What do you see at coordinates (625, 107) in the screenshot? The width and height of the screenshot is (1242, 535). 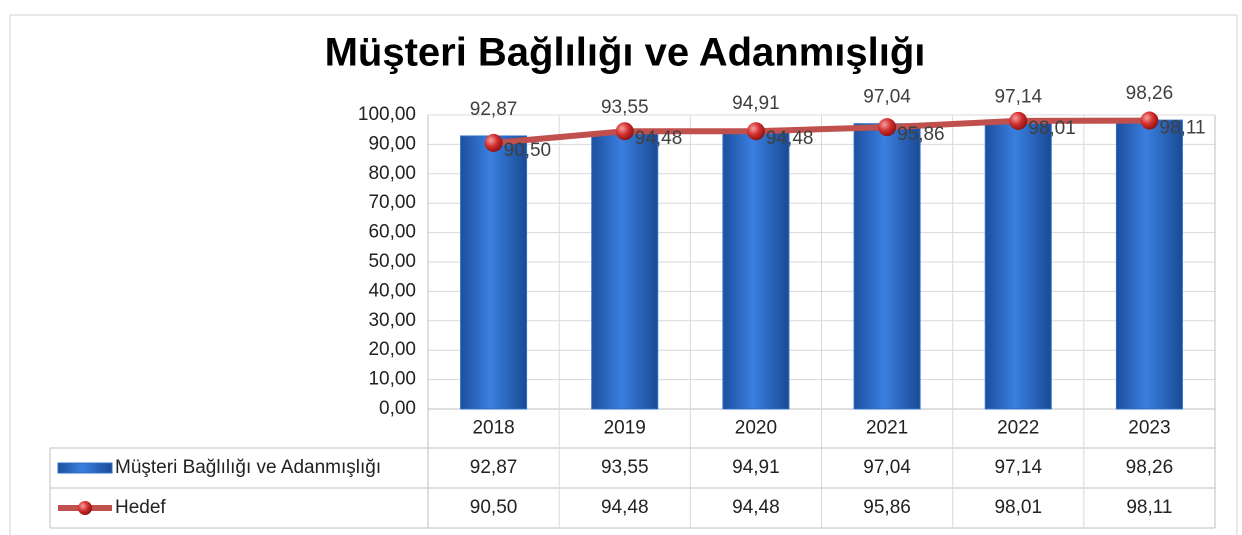 I see `bar-value-label: 93,55` at bounding box center [625, 107].